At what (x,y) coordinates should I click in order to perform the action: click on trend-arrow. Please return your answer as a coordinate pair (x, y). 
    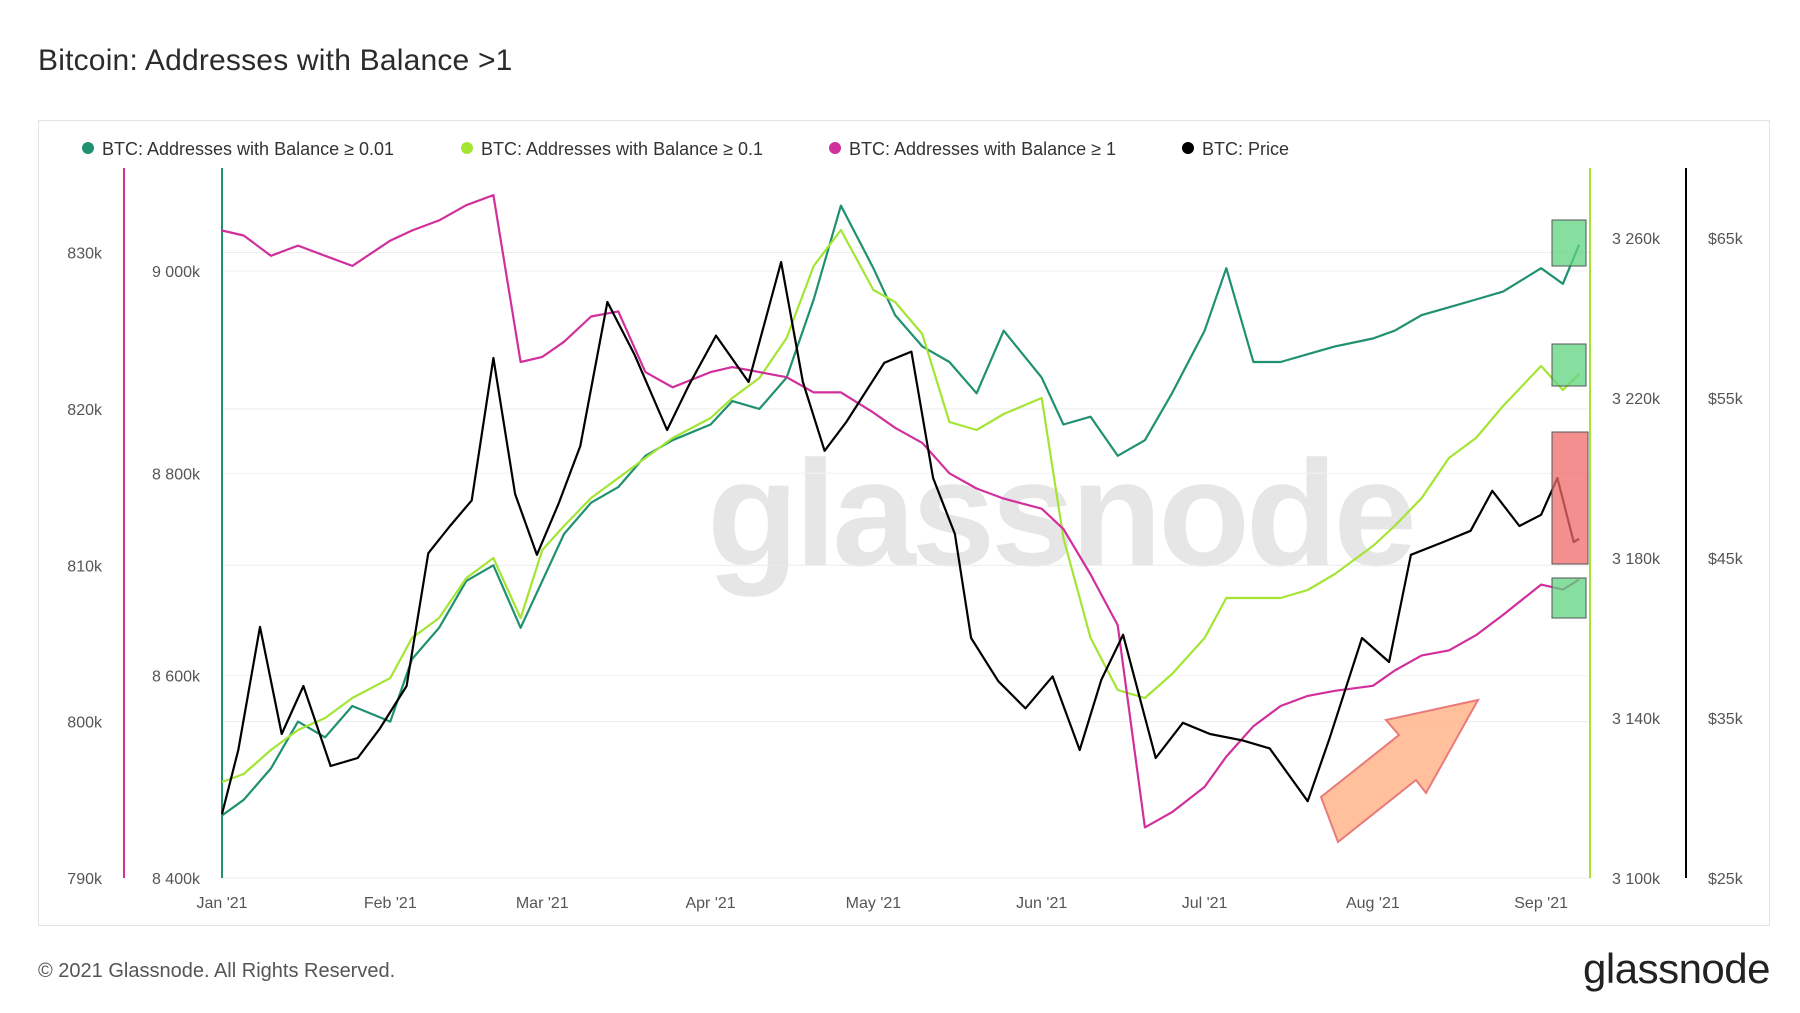
    Looking at the image, I should click on (1399, 771).